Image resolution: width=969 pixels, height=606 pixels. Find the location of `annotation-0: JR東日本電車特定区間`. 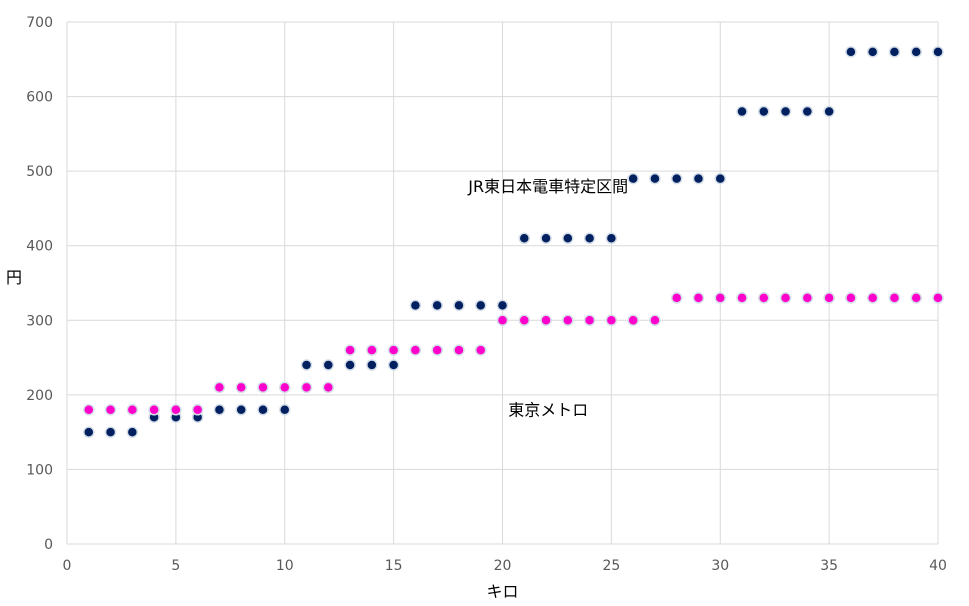

annotation-0: JR東日本電車特定区間 is located at coordinates (547, 186).